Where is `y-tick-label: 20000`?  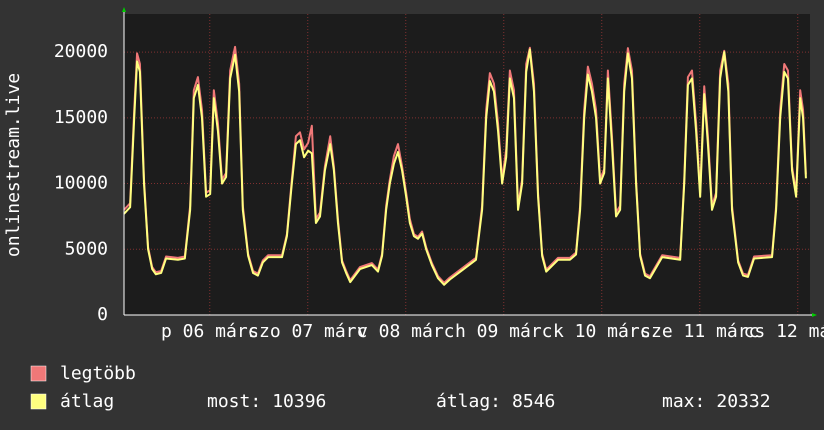
y-tick-label: 20000 is located at coordinates (81, 51).